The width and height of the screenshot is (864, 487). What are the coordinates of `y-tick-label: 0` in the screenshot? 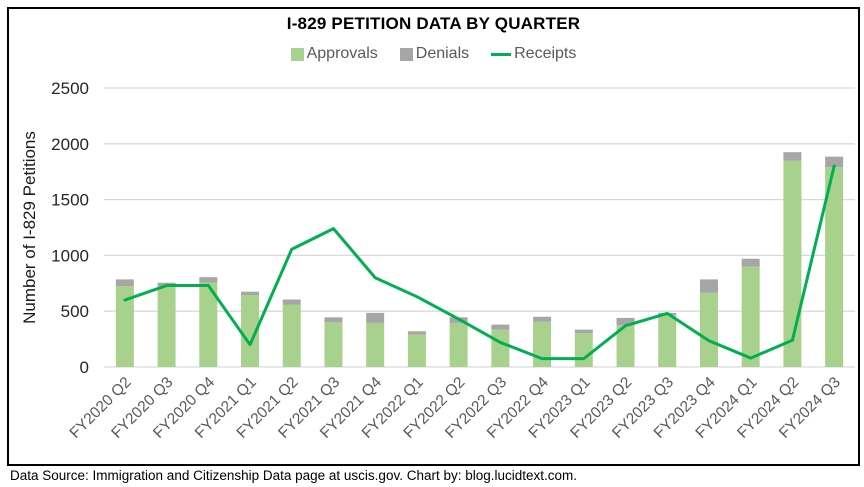 It's located at (84, 367).